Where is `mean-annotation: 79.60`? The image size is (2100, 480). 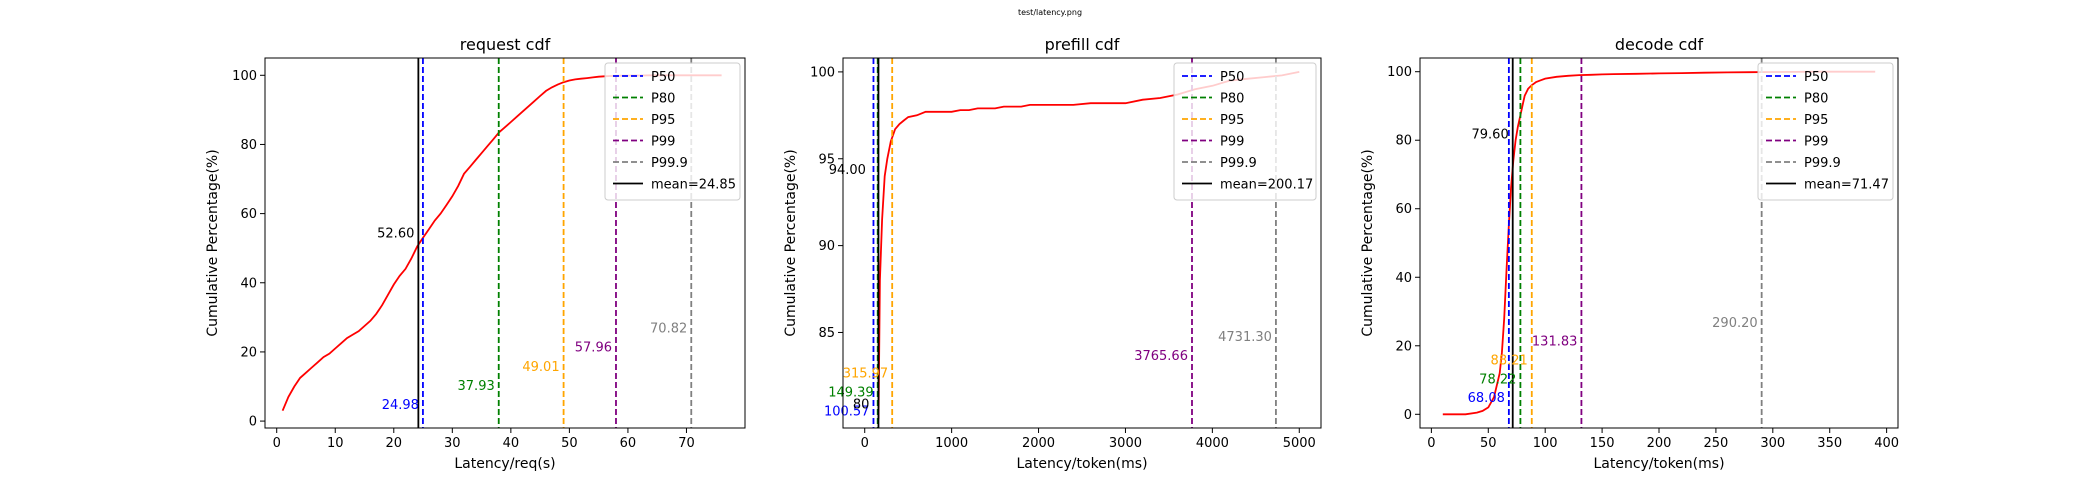
mean-annotation: 79.60 is located at coordinates (1490, 134).